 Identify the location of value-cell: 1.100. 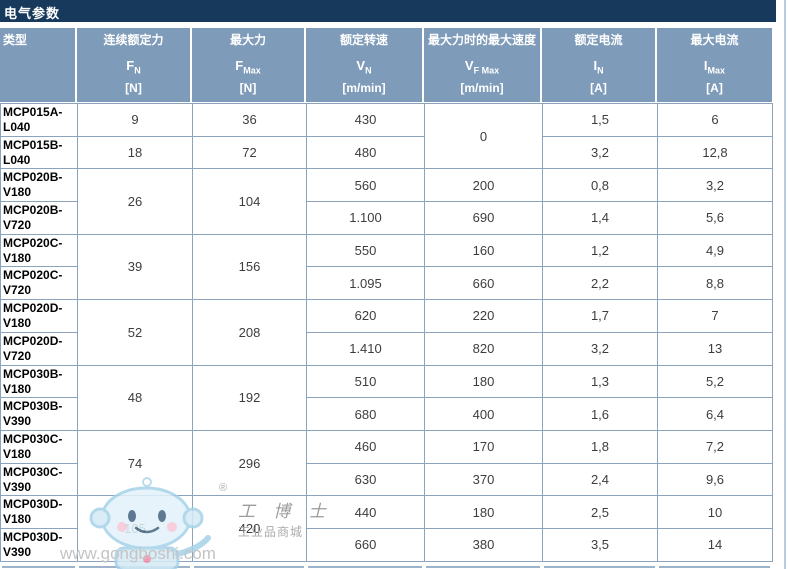
(365, 218).